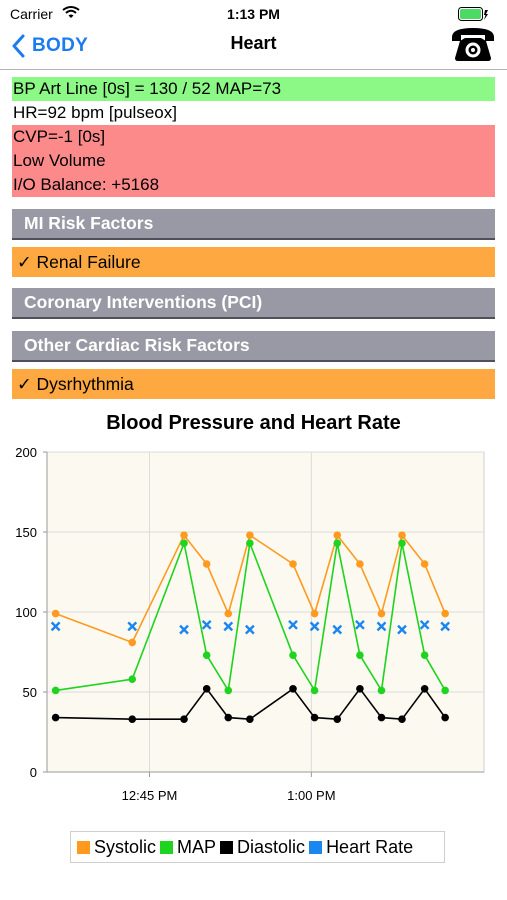 This screenshot has width=507, height=900. What do you see at coordinates (473, 43) in the screenshot?
I see `telephone-icon` at bounding box center [473, 43].